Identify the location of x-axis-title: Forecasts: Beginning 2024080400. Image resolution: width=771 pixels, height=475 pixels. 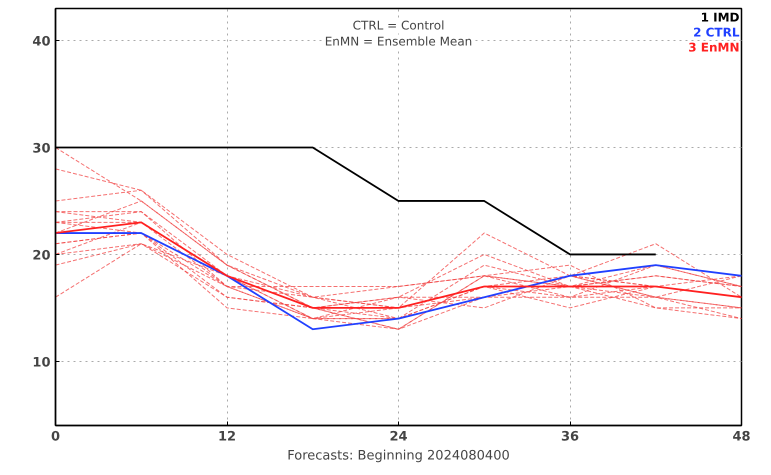
(398, 456).